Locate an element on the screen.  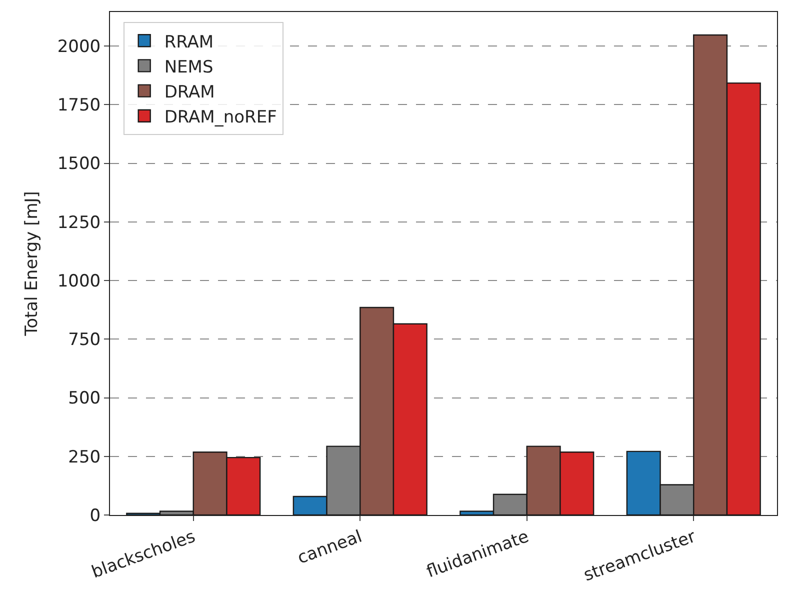
y-tick-label: 250 is located at coordinates (84, 457).